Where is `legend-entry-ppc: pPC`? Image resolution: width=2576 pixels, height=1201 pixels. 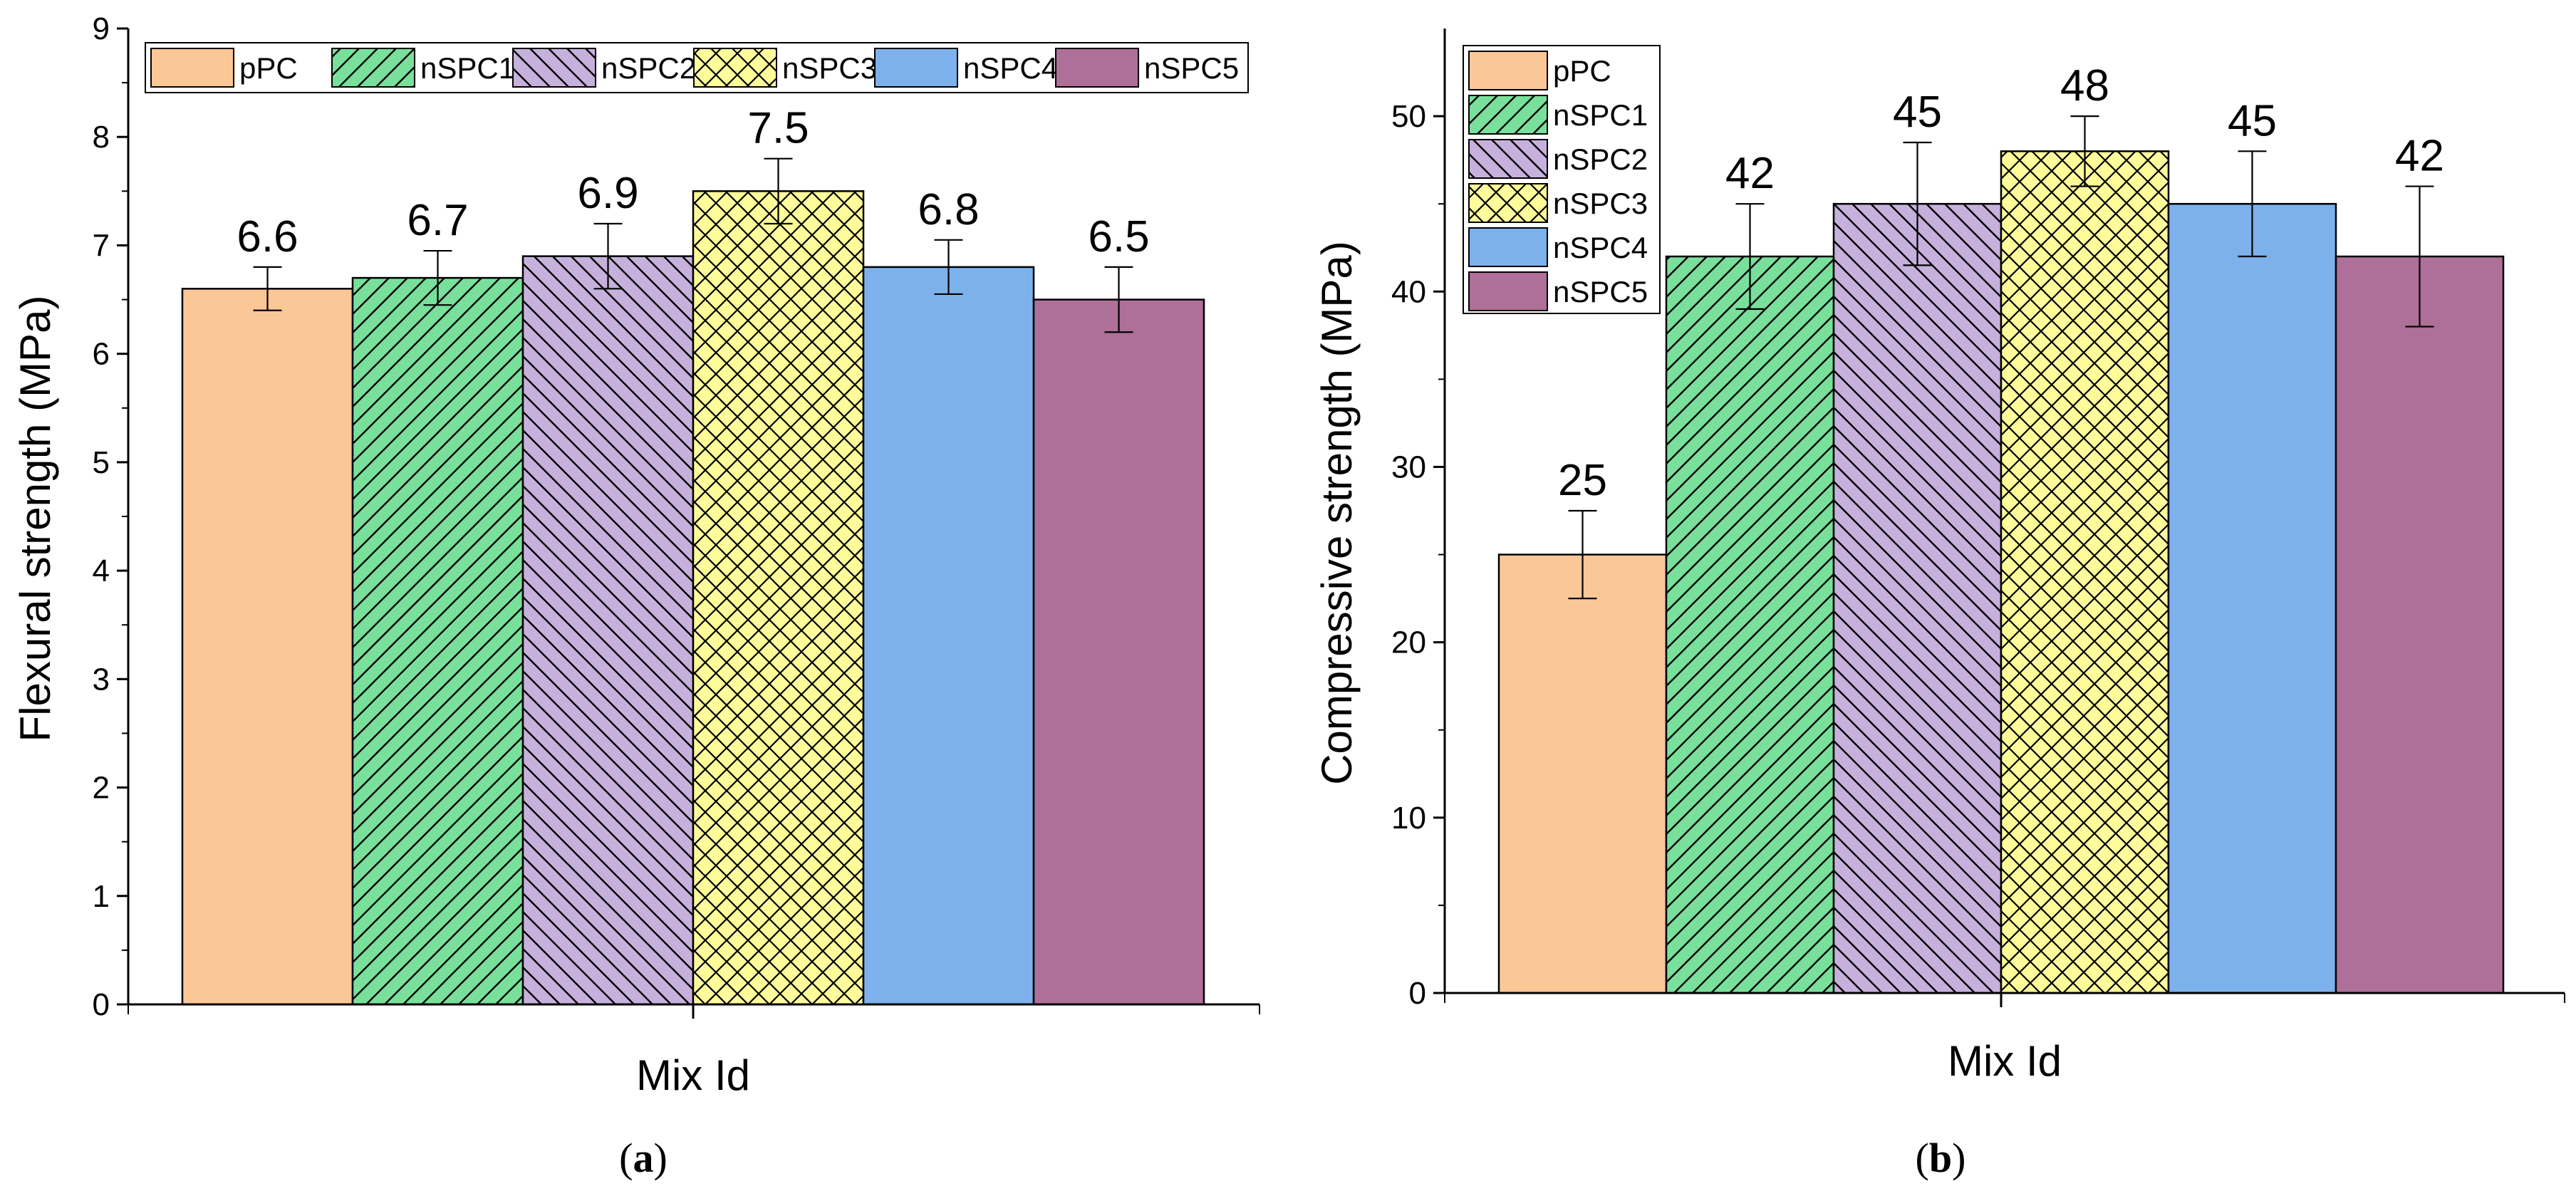
legend-entry-ppc: pPC is located at coordinates (224, 68).